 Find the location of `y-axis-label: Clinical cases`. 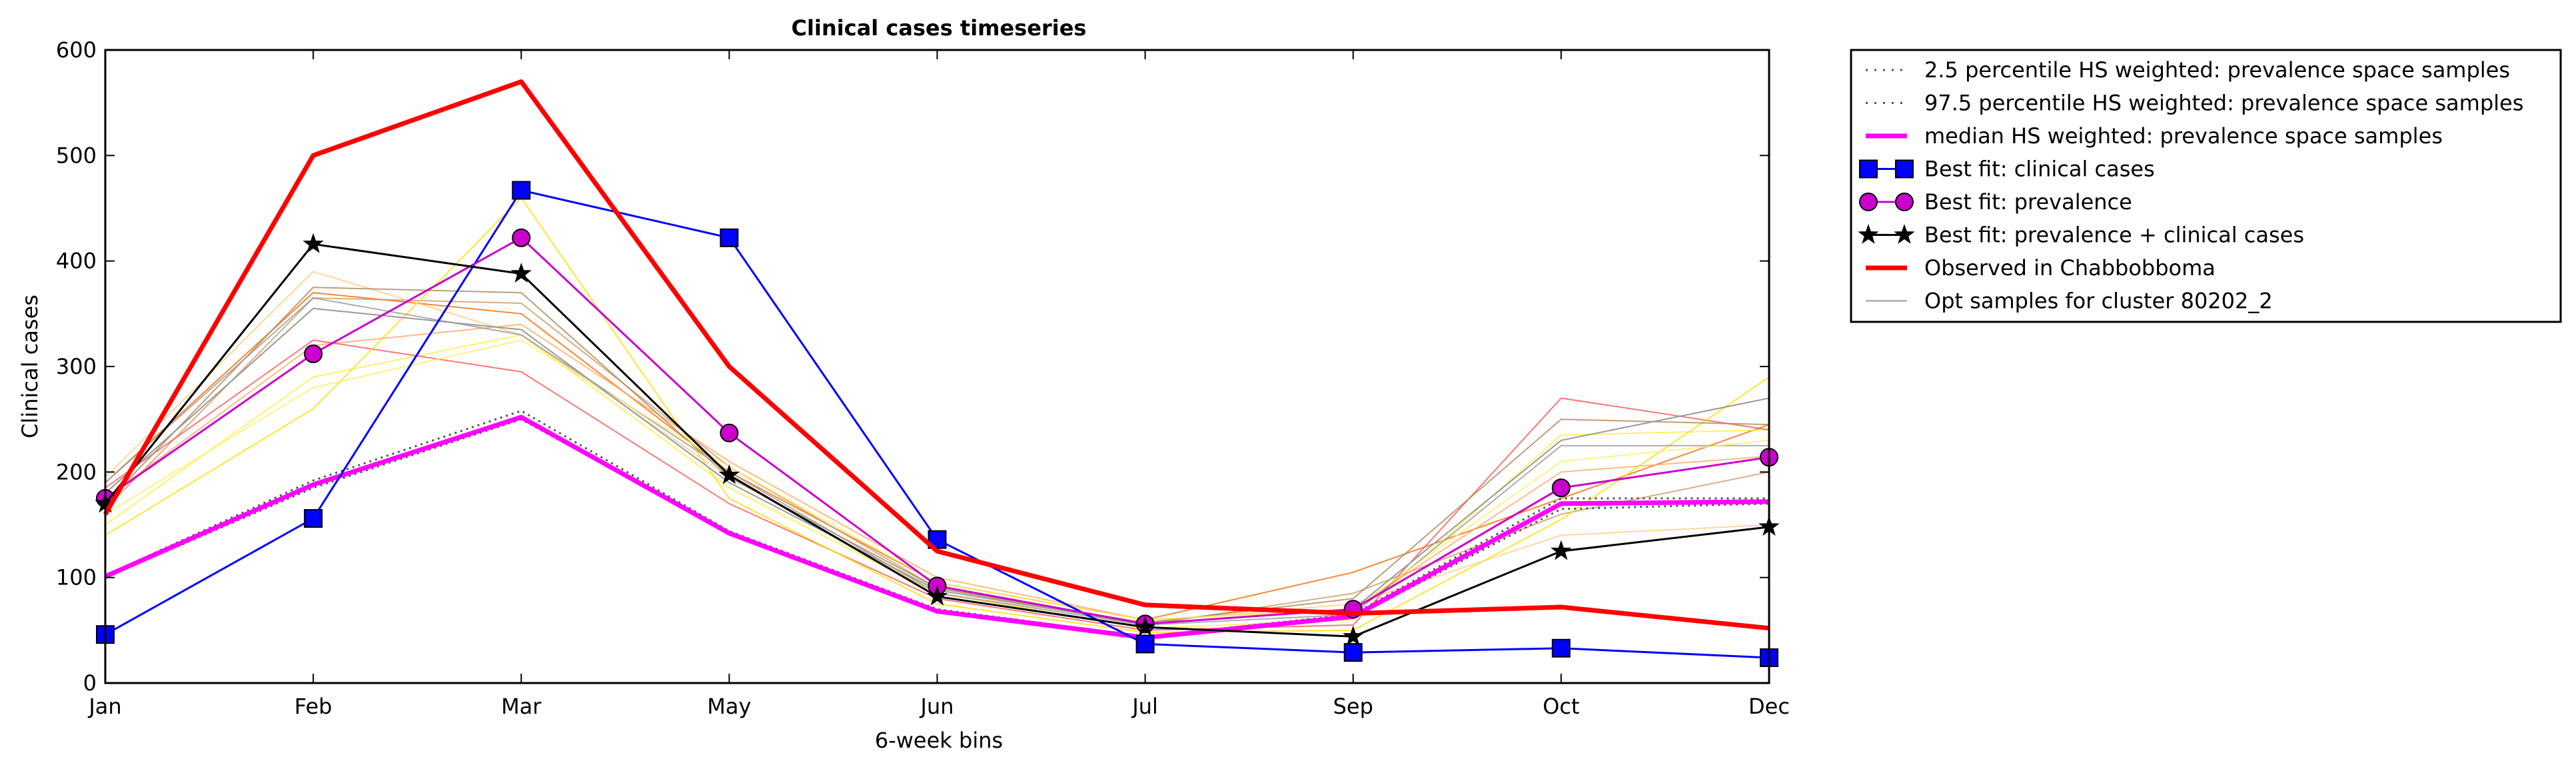

y-axis-label: Clinical cases is located at coordinates (30, 366).